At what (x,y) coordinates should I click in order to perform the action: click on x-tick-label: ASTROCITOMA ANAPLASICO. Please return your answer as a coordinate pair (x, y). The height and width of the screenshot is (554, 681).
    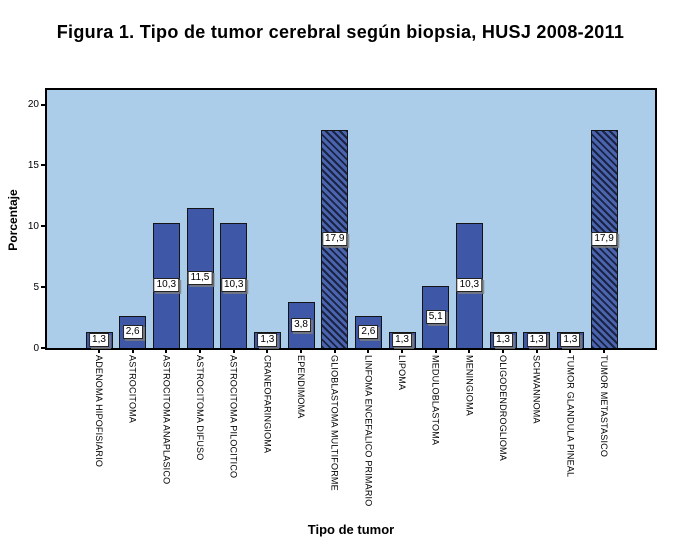
    Looking at the image, I should click on (166, 420).